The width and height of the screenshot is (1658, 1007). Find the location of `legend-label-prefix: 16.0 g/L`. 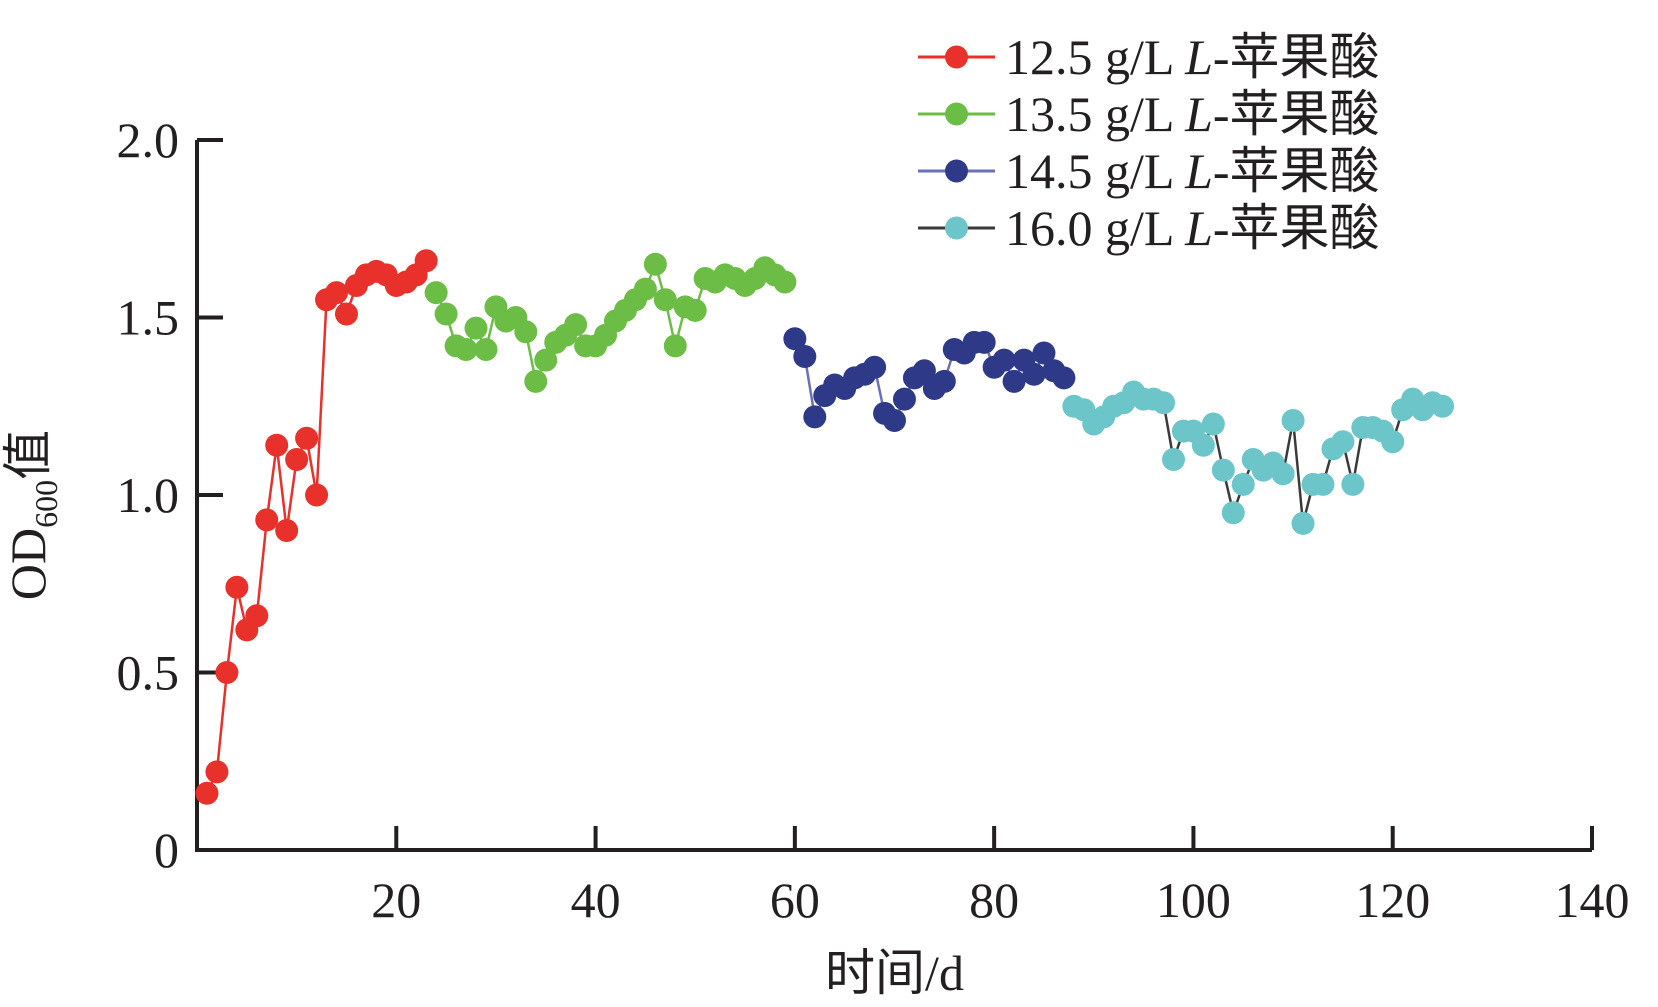

legend-label-prefix: 16.0 g/L is located at coordinates (1095, 228).